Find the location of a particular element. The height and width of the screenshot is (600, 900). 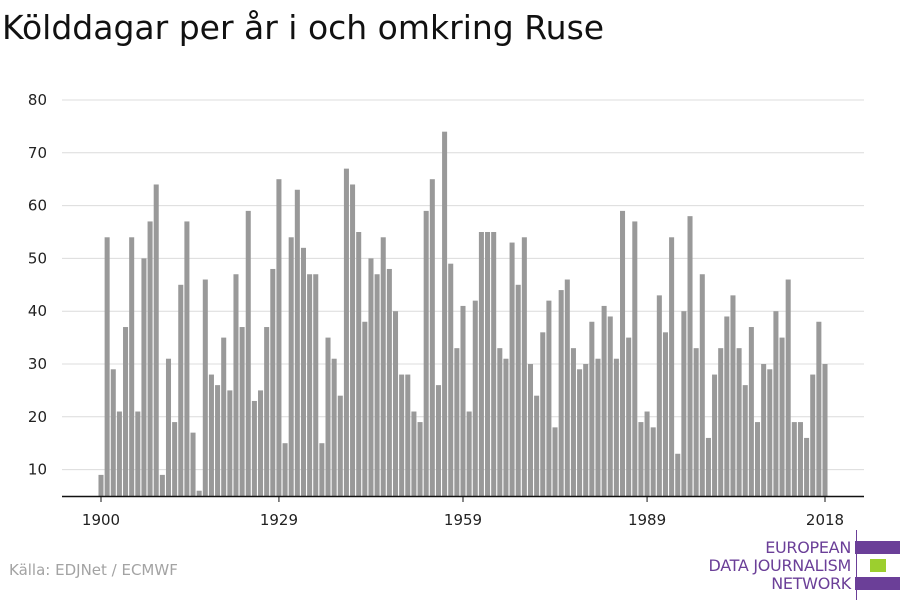

bar-1933 is located at coordinates (303, 371).